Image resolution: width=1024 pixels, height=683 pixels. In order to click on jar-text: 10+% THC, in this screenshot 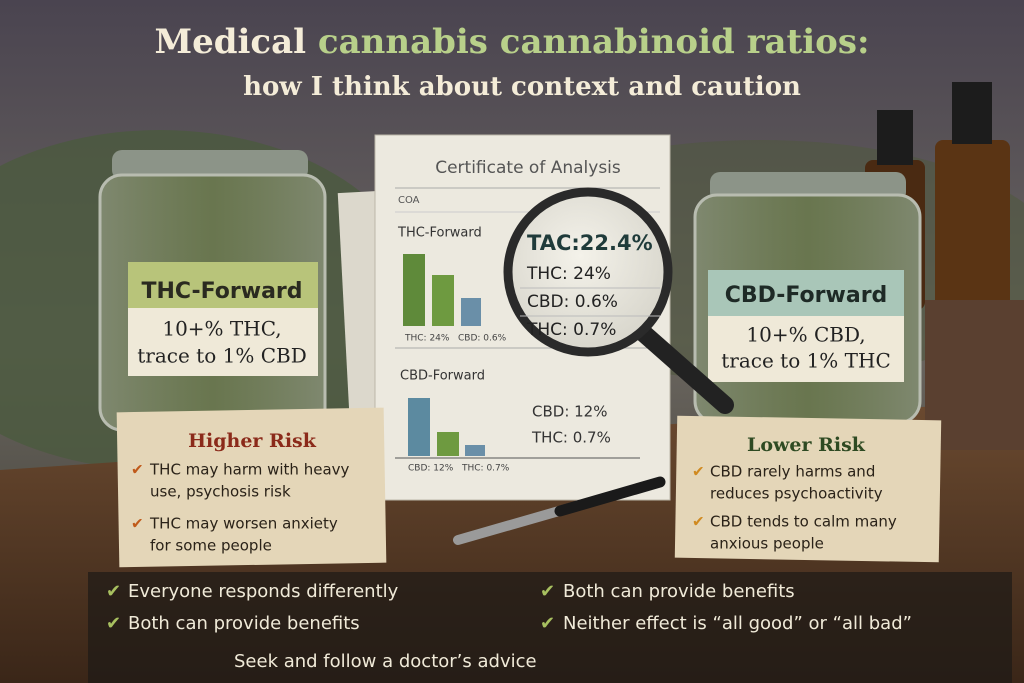, I will do `click(221, 329)`.